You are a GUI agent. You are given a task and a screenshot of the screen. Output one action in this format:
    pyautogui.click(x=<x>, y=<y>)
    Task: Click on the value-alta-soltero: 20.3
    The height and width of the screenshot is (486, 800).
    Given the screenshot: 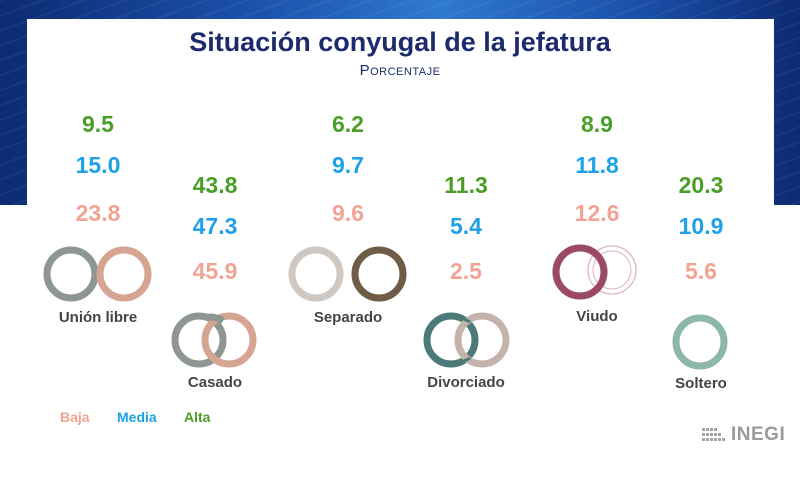 What is the action you would take?
    pyautogui.click(x=701, y=185)
    